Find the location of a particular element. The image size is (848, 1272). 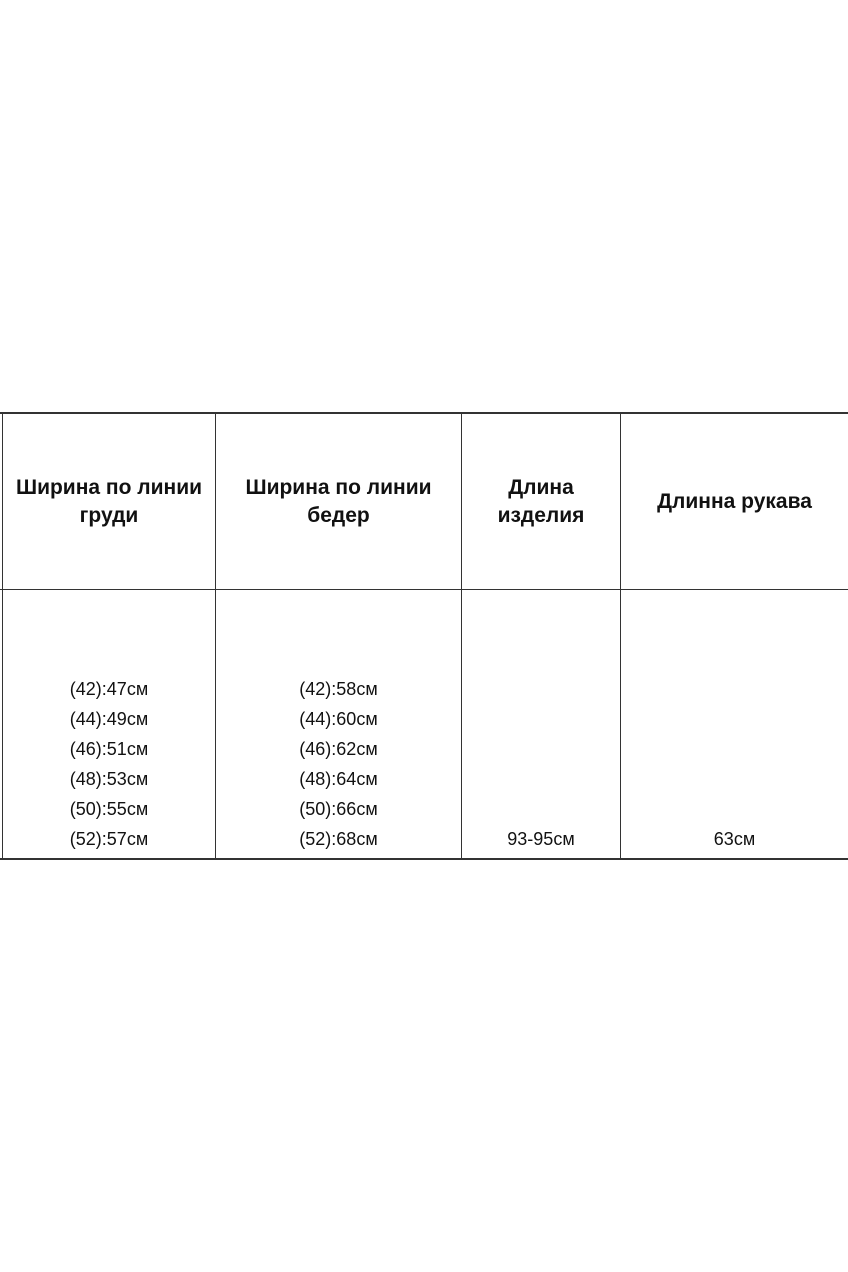

table-cell: (48):53см is located at coordinates (109, 779).